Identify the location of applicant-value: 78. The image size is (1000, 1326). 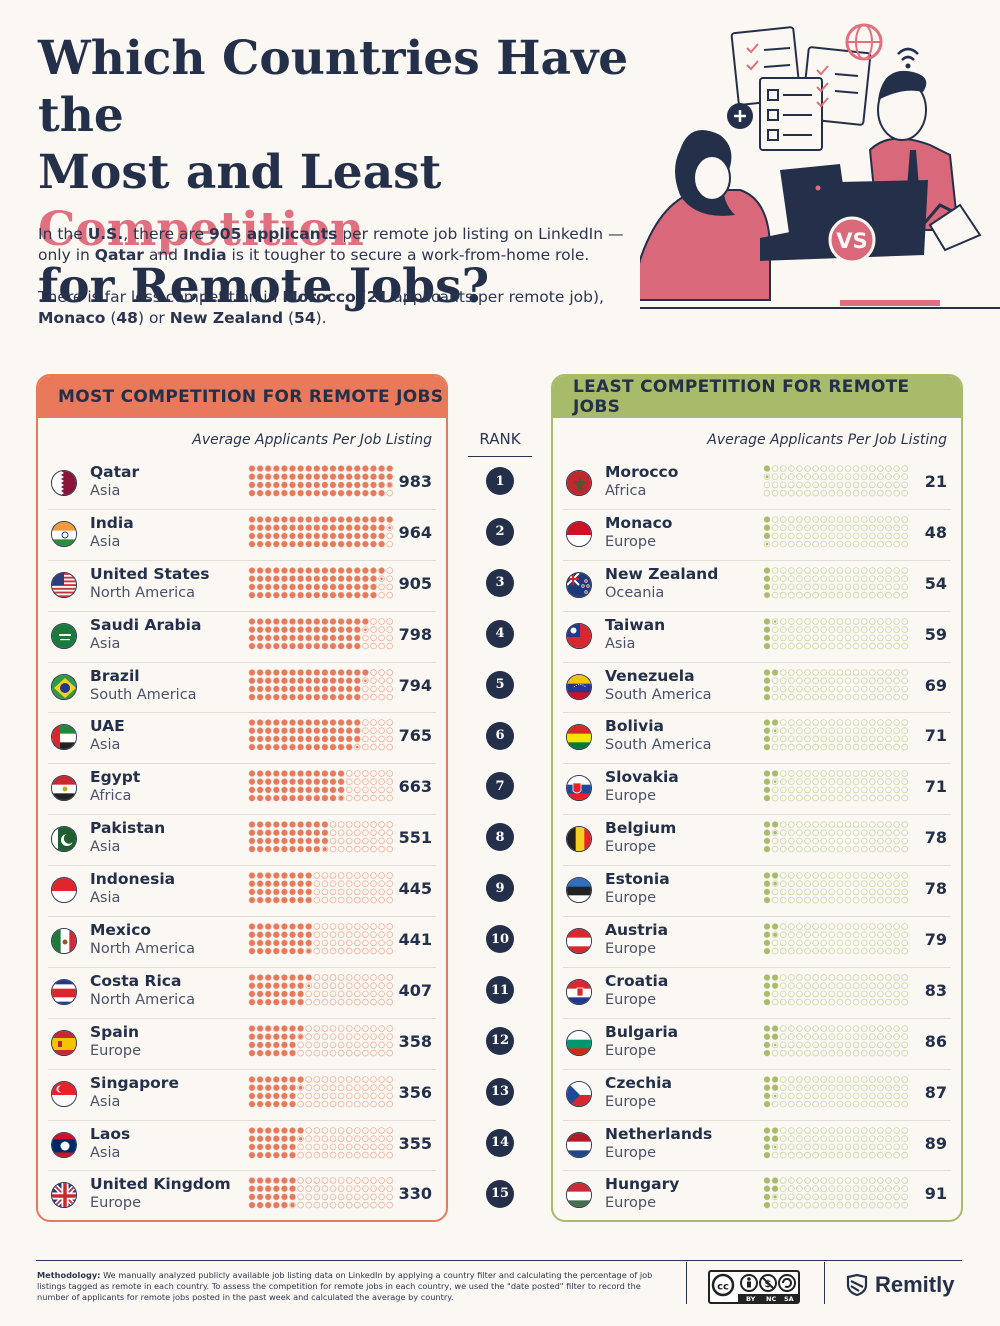
(935, 838).